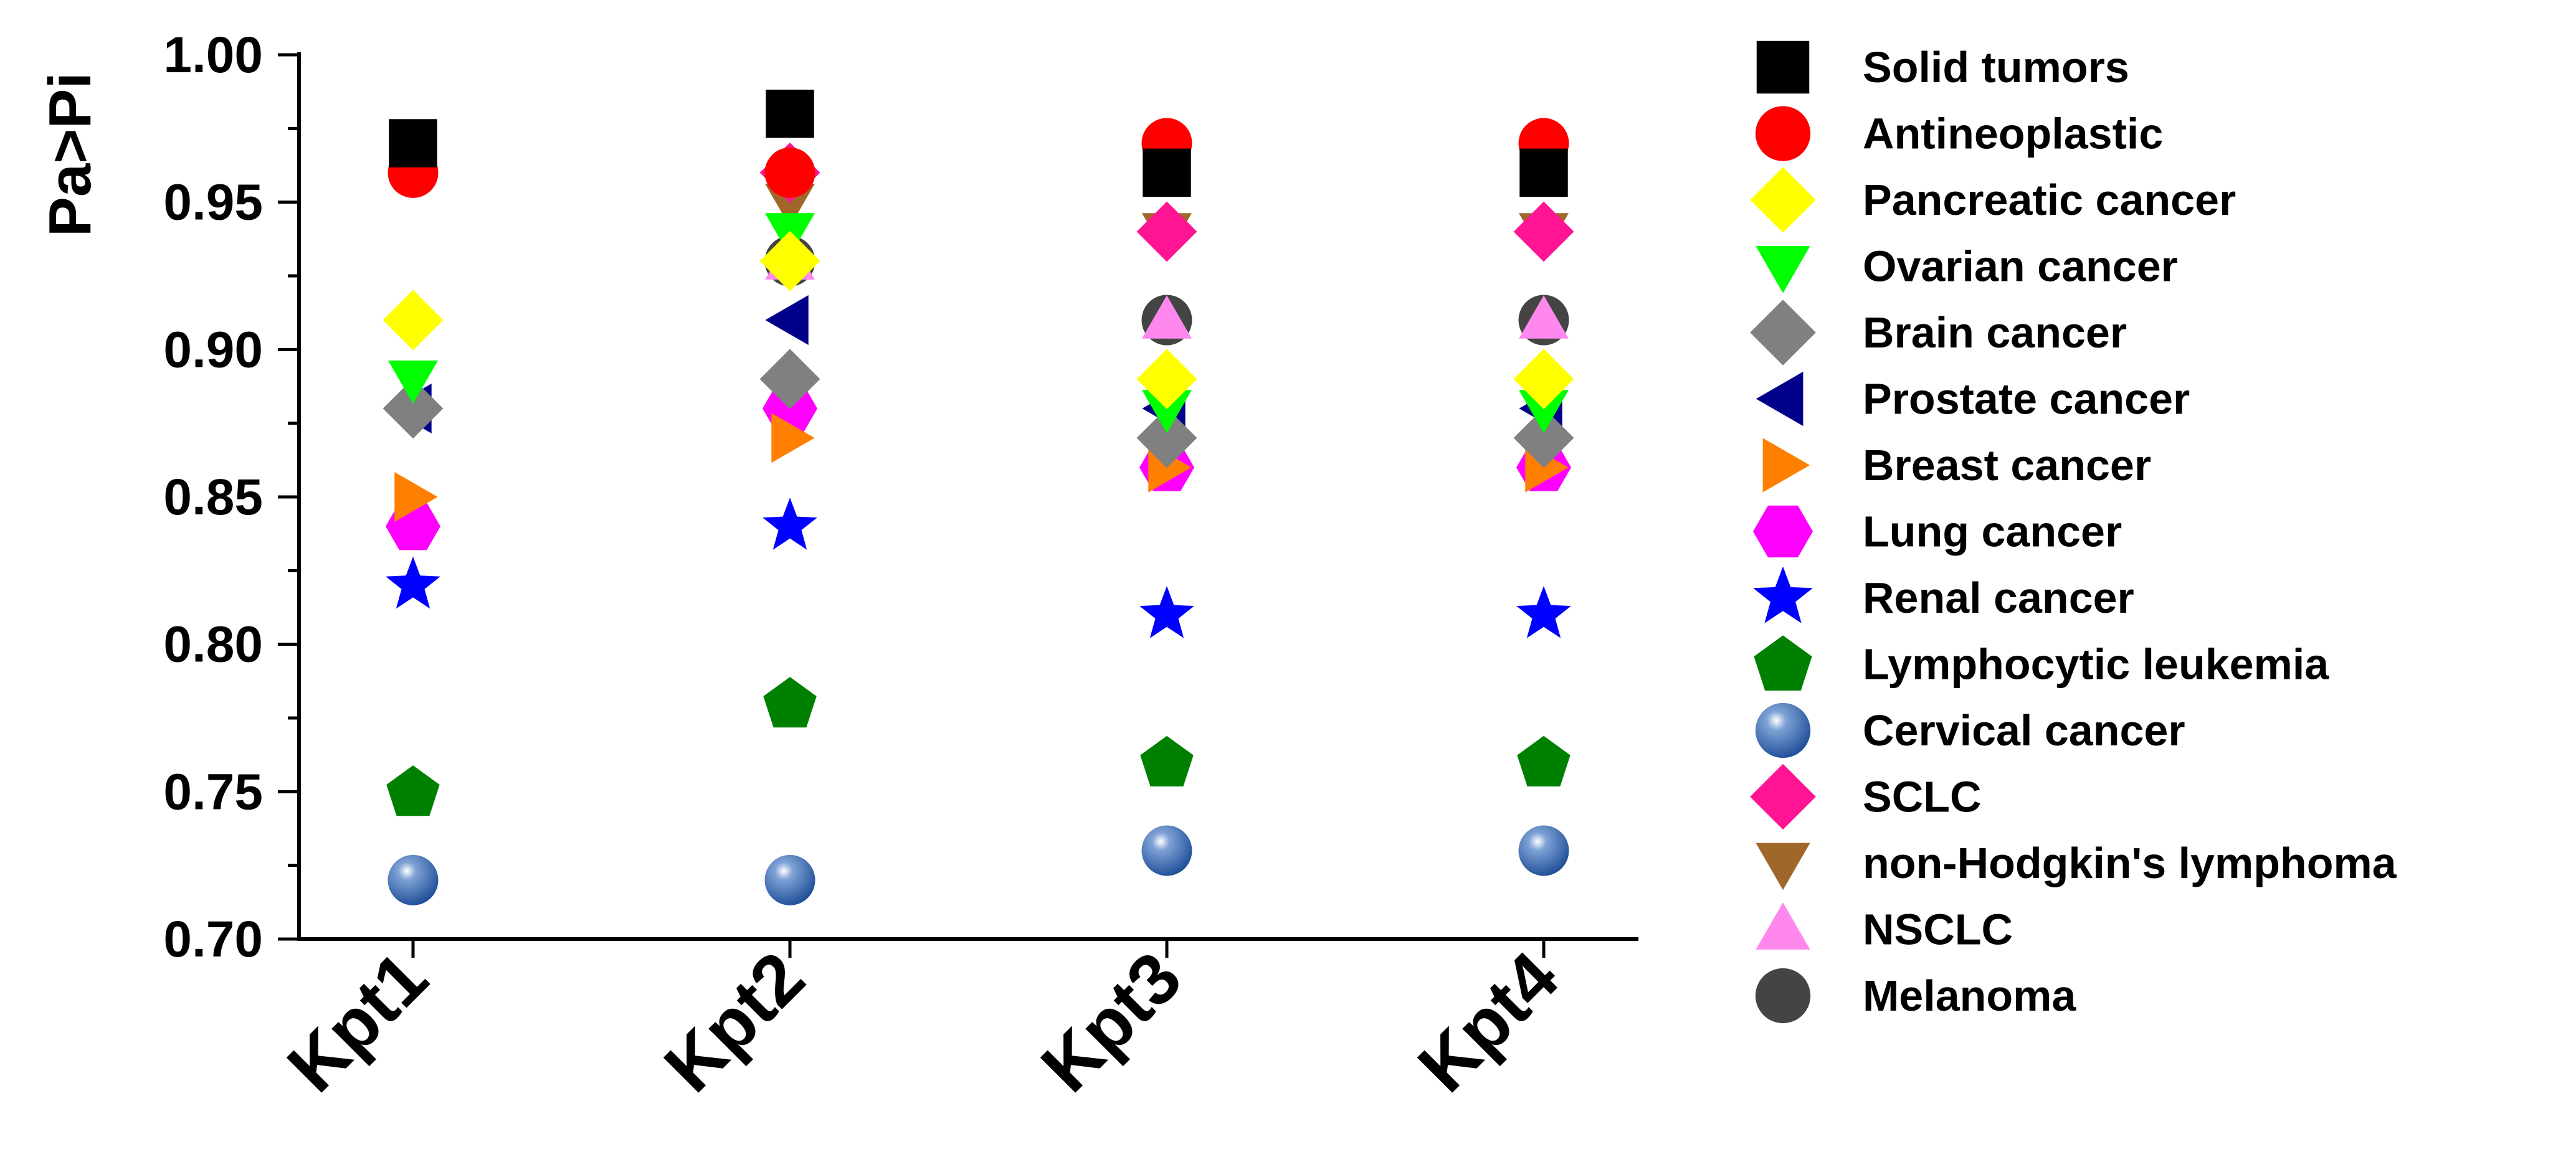 The height and width of the screenshot is (1157, 2576). Describe the element at coordinates (734, 1022) in the screenshot. I see `x-tick-label: Kpt2` at that location.